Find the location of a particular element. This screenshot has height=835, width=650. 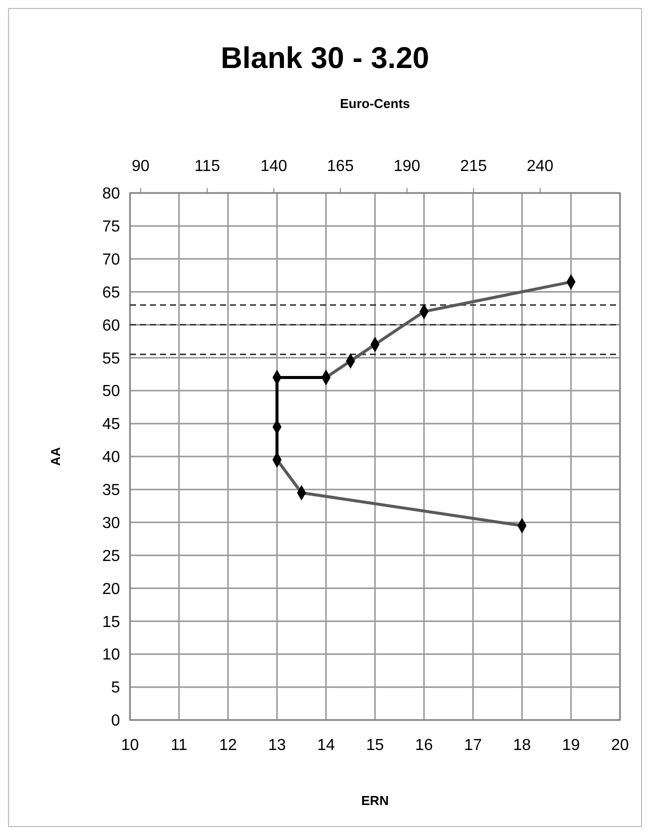

x2-tick-label: 215 is located at coordinates (473, 166).